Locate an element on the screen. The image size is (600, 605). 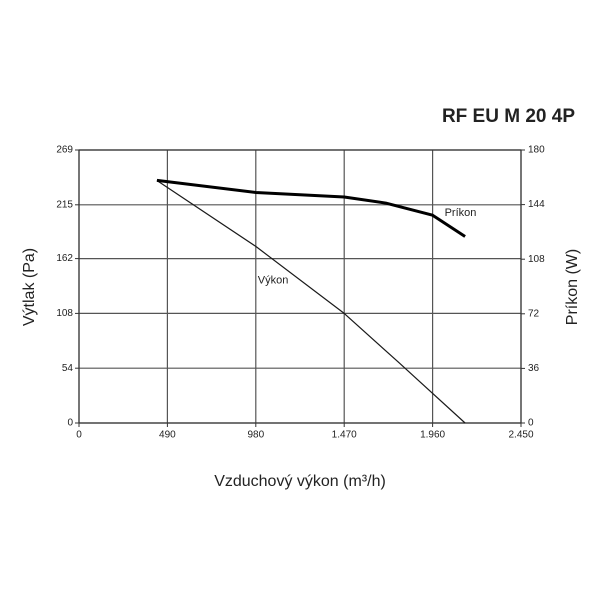
y-tick-label: 54 is located at coordinates (68, 368).